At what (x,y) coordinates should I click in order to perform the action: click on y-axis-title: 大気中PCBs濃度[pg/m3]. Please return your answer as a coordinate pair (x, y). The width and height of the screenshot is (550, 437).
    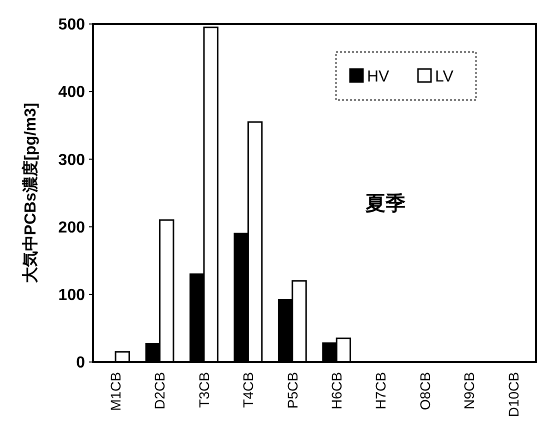
    Looking at the image, I should click on (30, 193).